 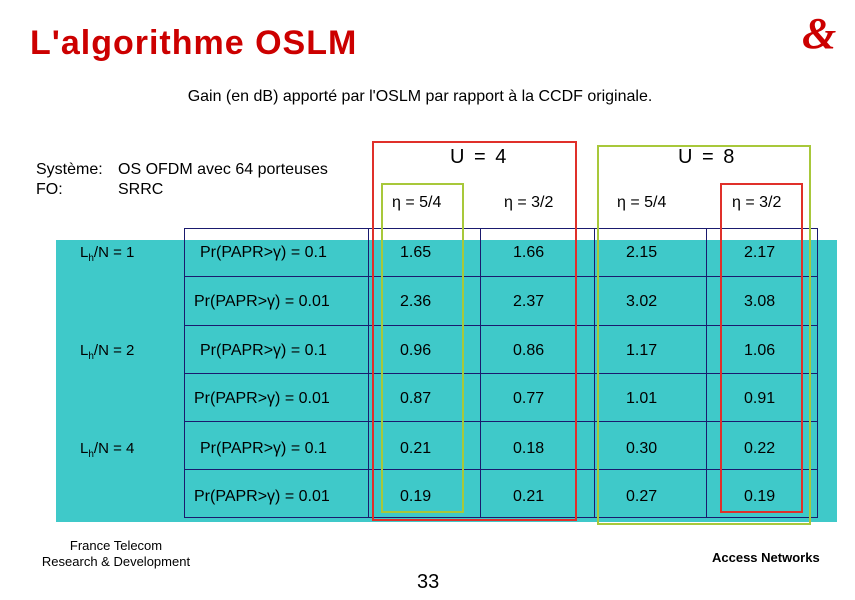 What do you see at coordinates (707, 157) in the screenshot?
I see `group-header-u8: U = 8` at bounding box center [707, 157].